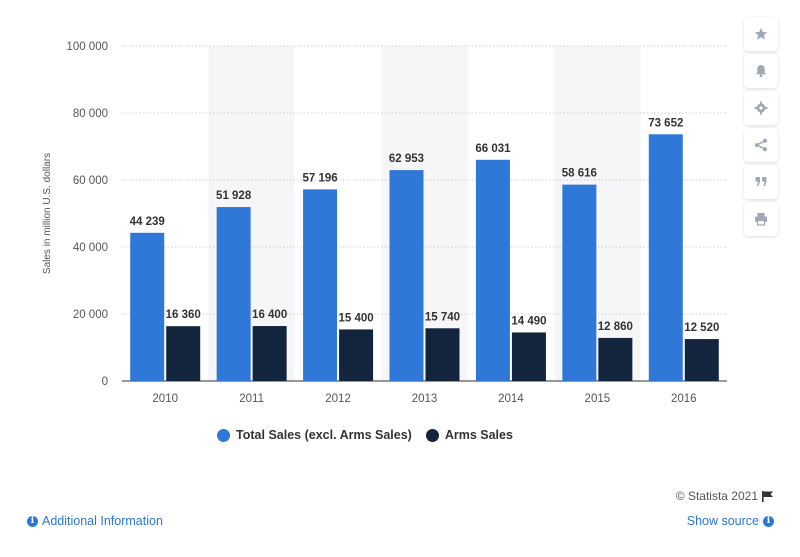 Image resolution: width=800 pixels, height=557 pixels. I want to click on print-icon, so click(761, 219).